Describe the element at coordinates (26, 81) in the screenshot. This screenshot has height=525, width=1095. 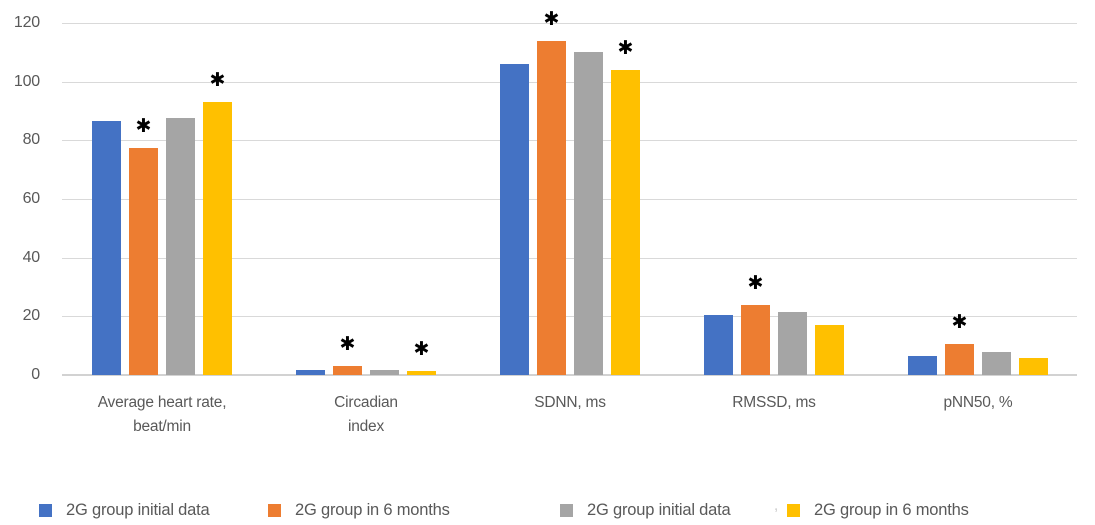
I see `y-axis-tick-label: 100` at that location.